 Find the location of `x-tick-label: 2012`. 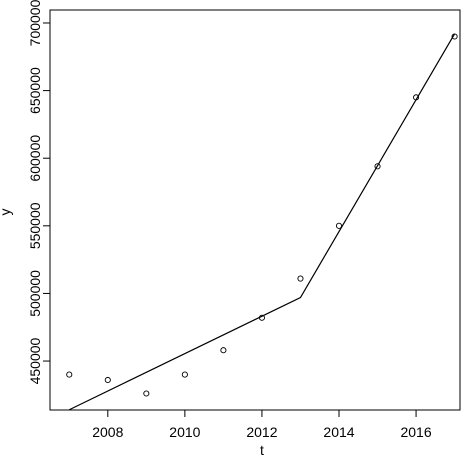

x-tick-label: 2012 is located at coordinates (261, 432).